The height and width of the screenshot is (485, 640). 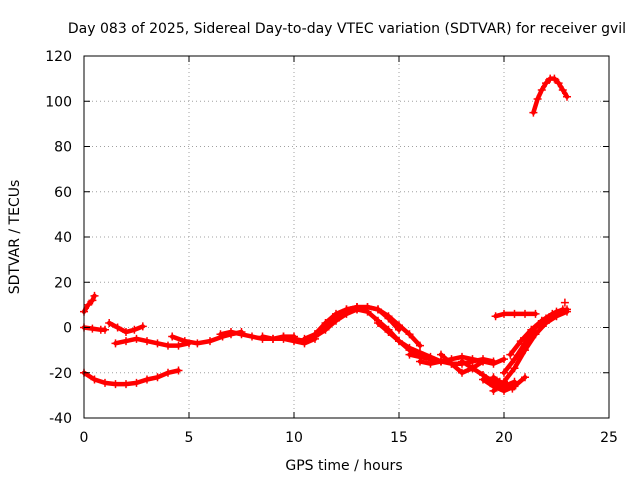 What do you see at coordinates (15, 237) in the screenshot?
I see `y-axis-label: SDTVAR / TECUs` at bounding box center [15, 237].